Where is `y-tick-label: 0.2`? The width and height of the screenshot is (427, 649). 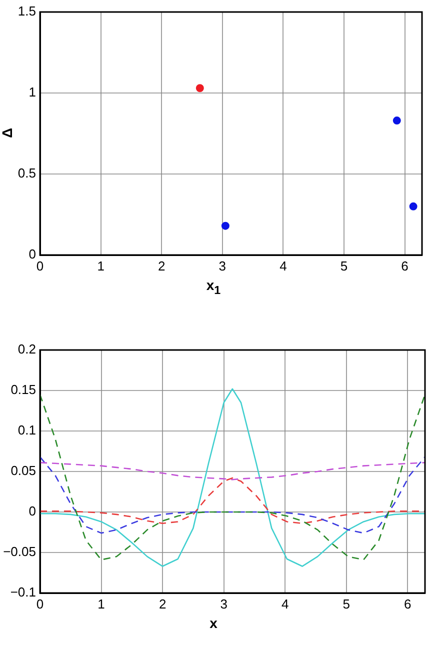 y-tick-label: 0.2 is located at coordinates (27, 349).